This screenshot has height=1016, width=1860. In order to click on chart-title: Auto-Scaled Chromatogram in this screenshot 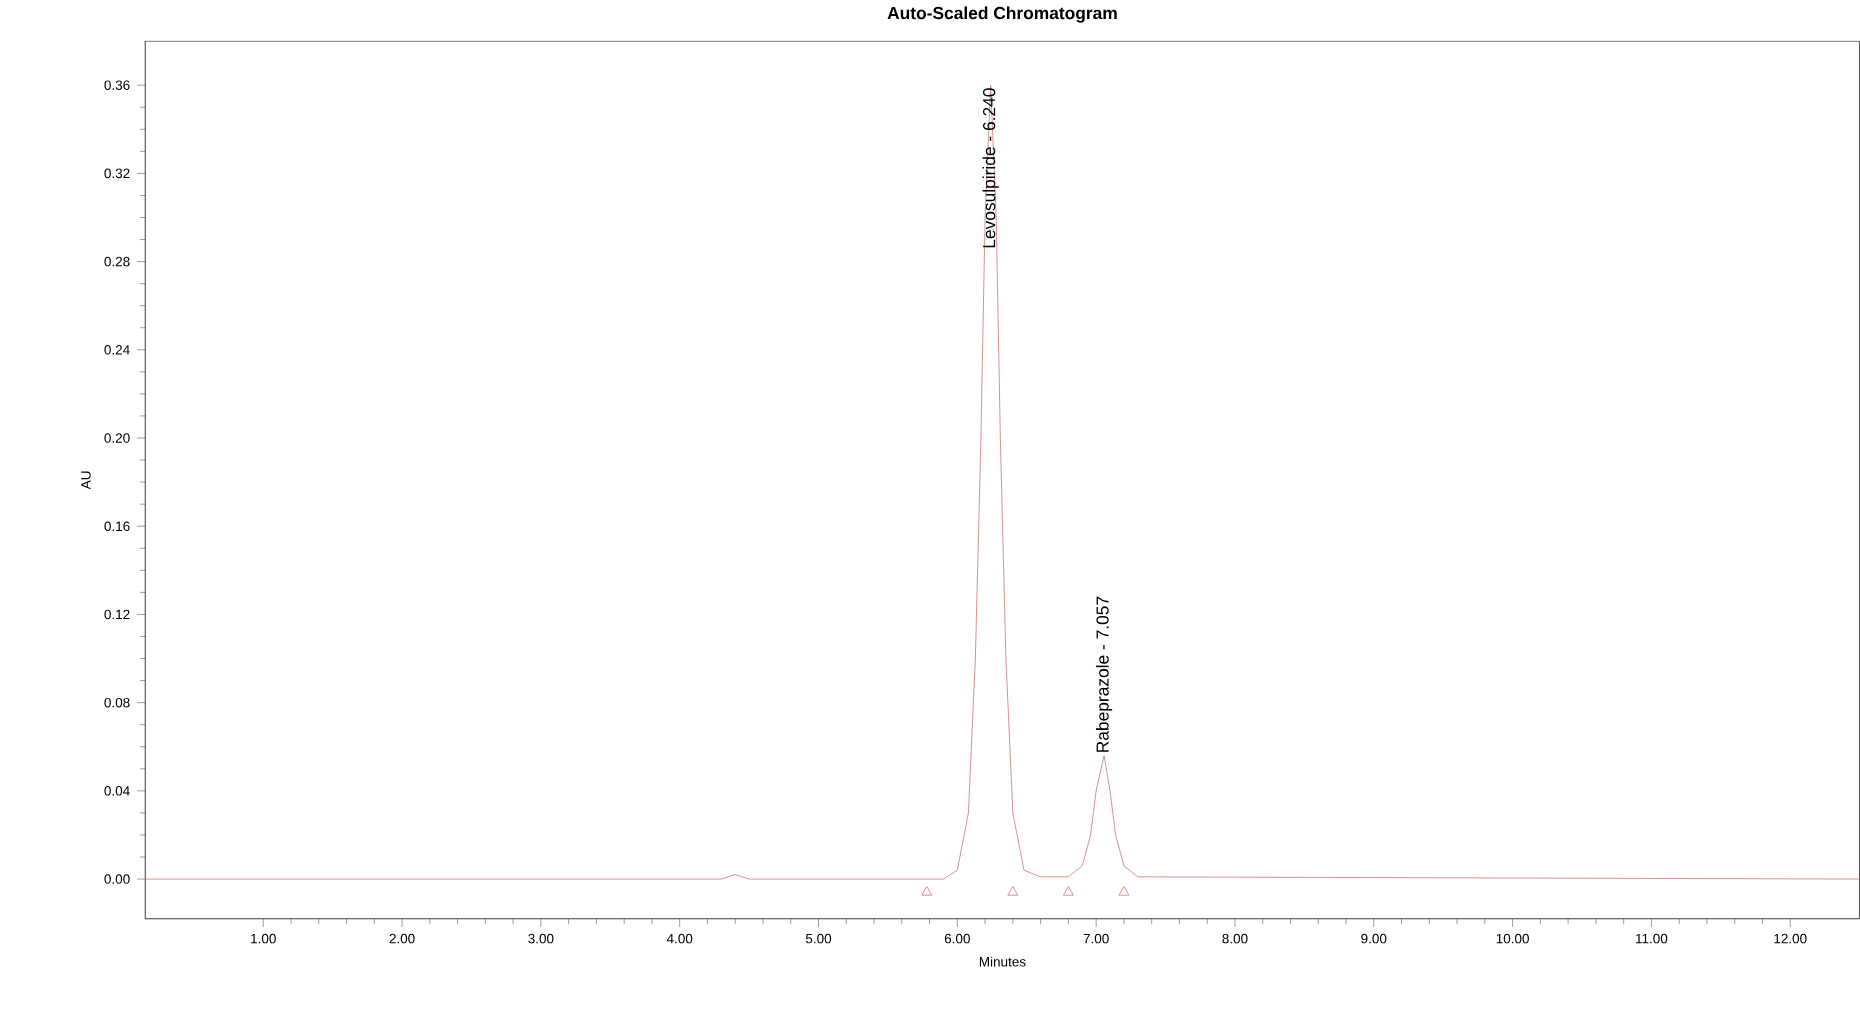, I will do `click(1002, 14)`.